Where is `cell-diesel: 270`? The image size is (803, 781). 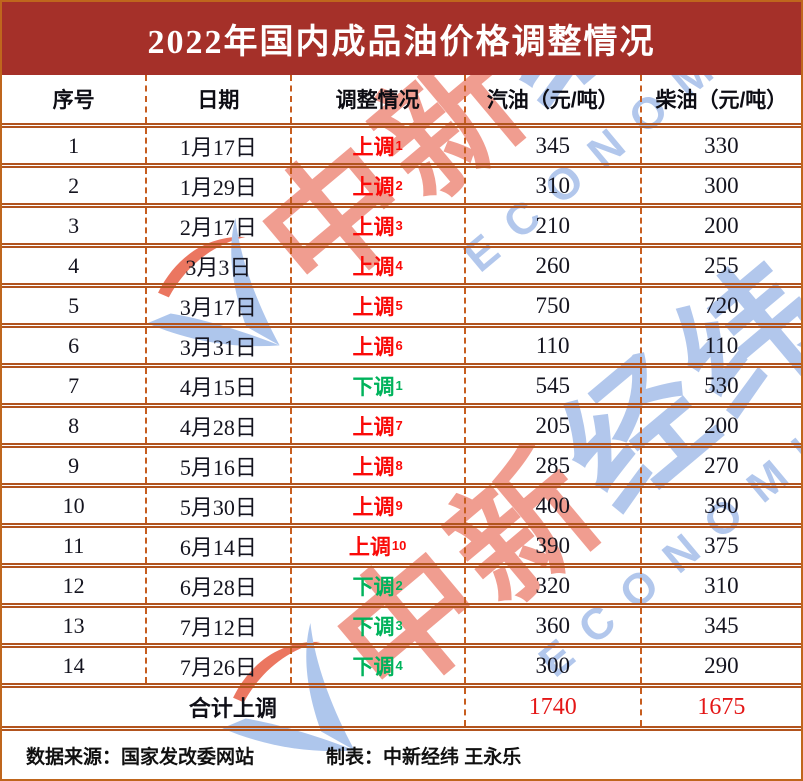 cell-diesel: 270 is located at coordinates (720, 465).